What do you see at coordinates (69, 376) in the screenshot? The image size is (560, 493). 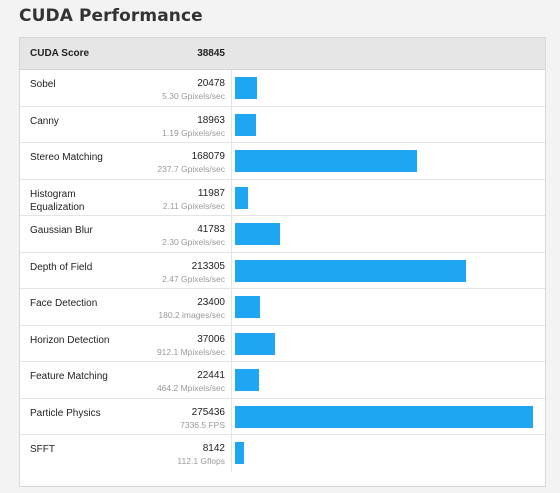 I see `benchmark-name: Feature Matching` at bounding box center [69, 376].